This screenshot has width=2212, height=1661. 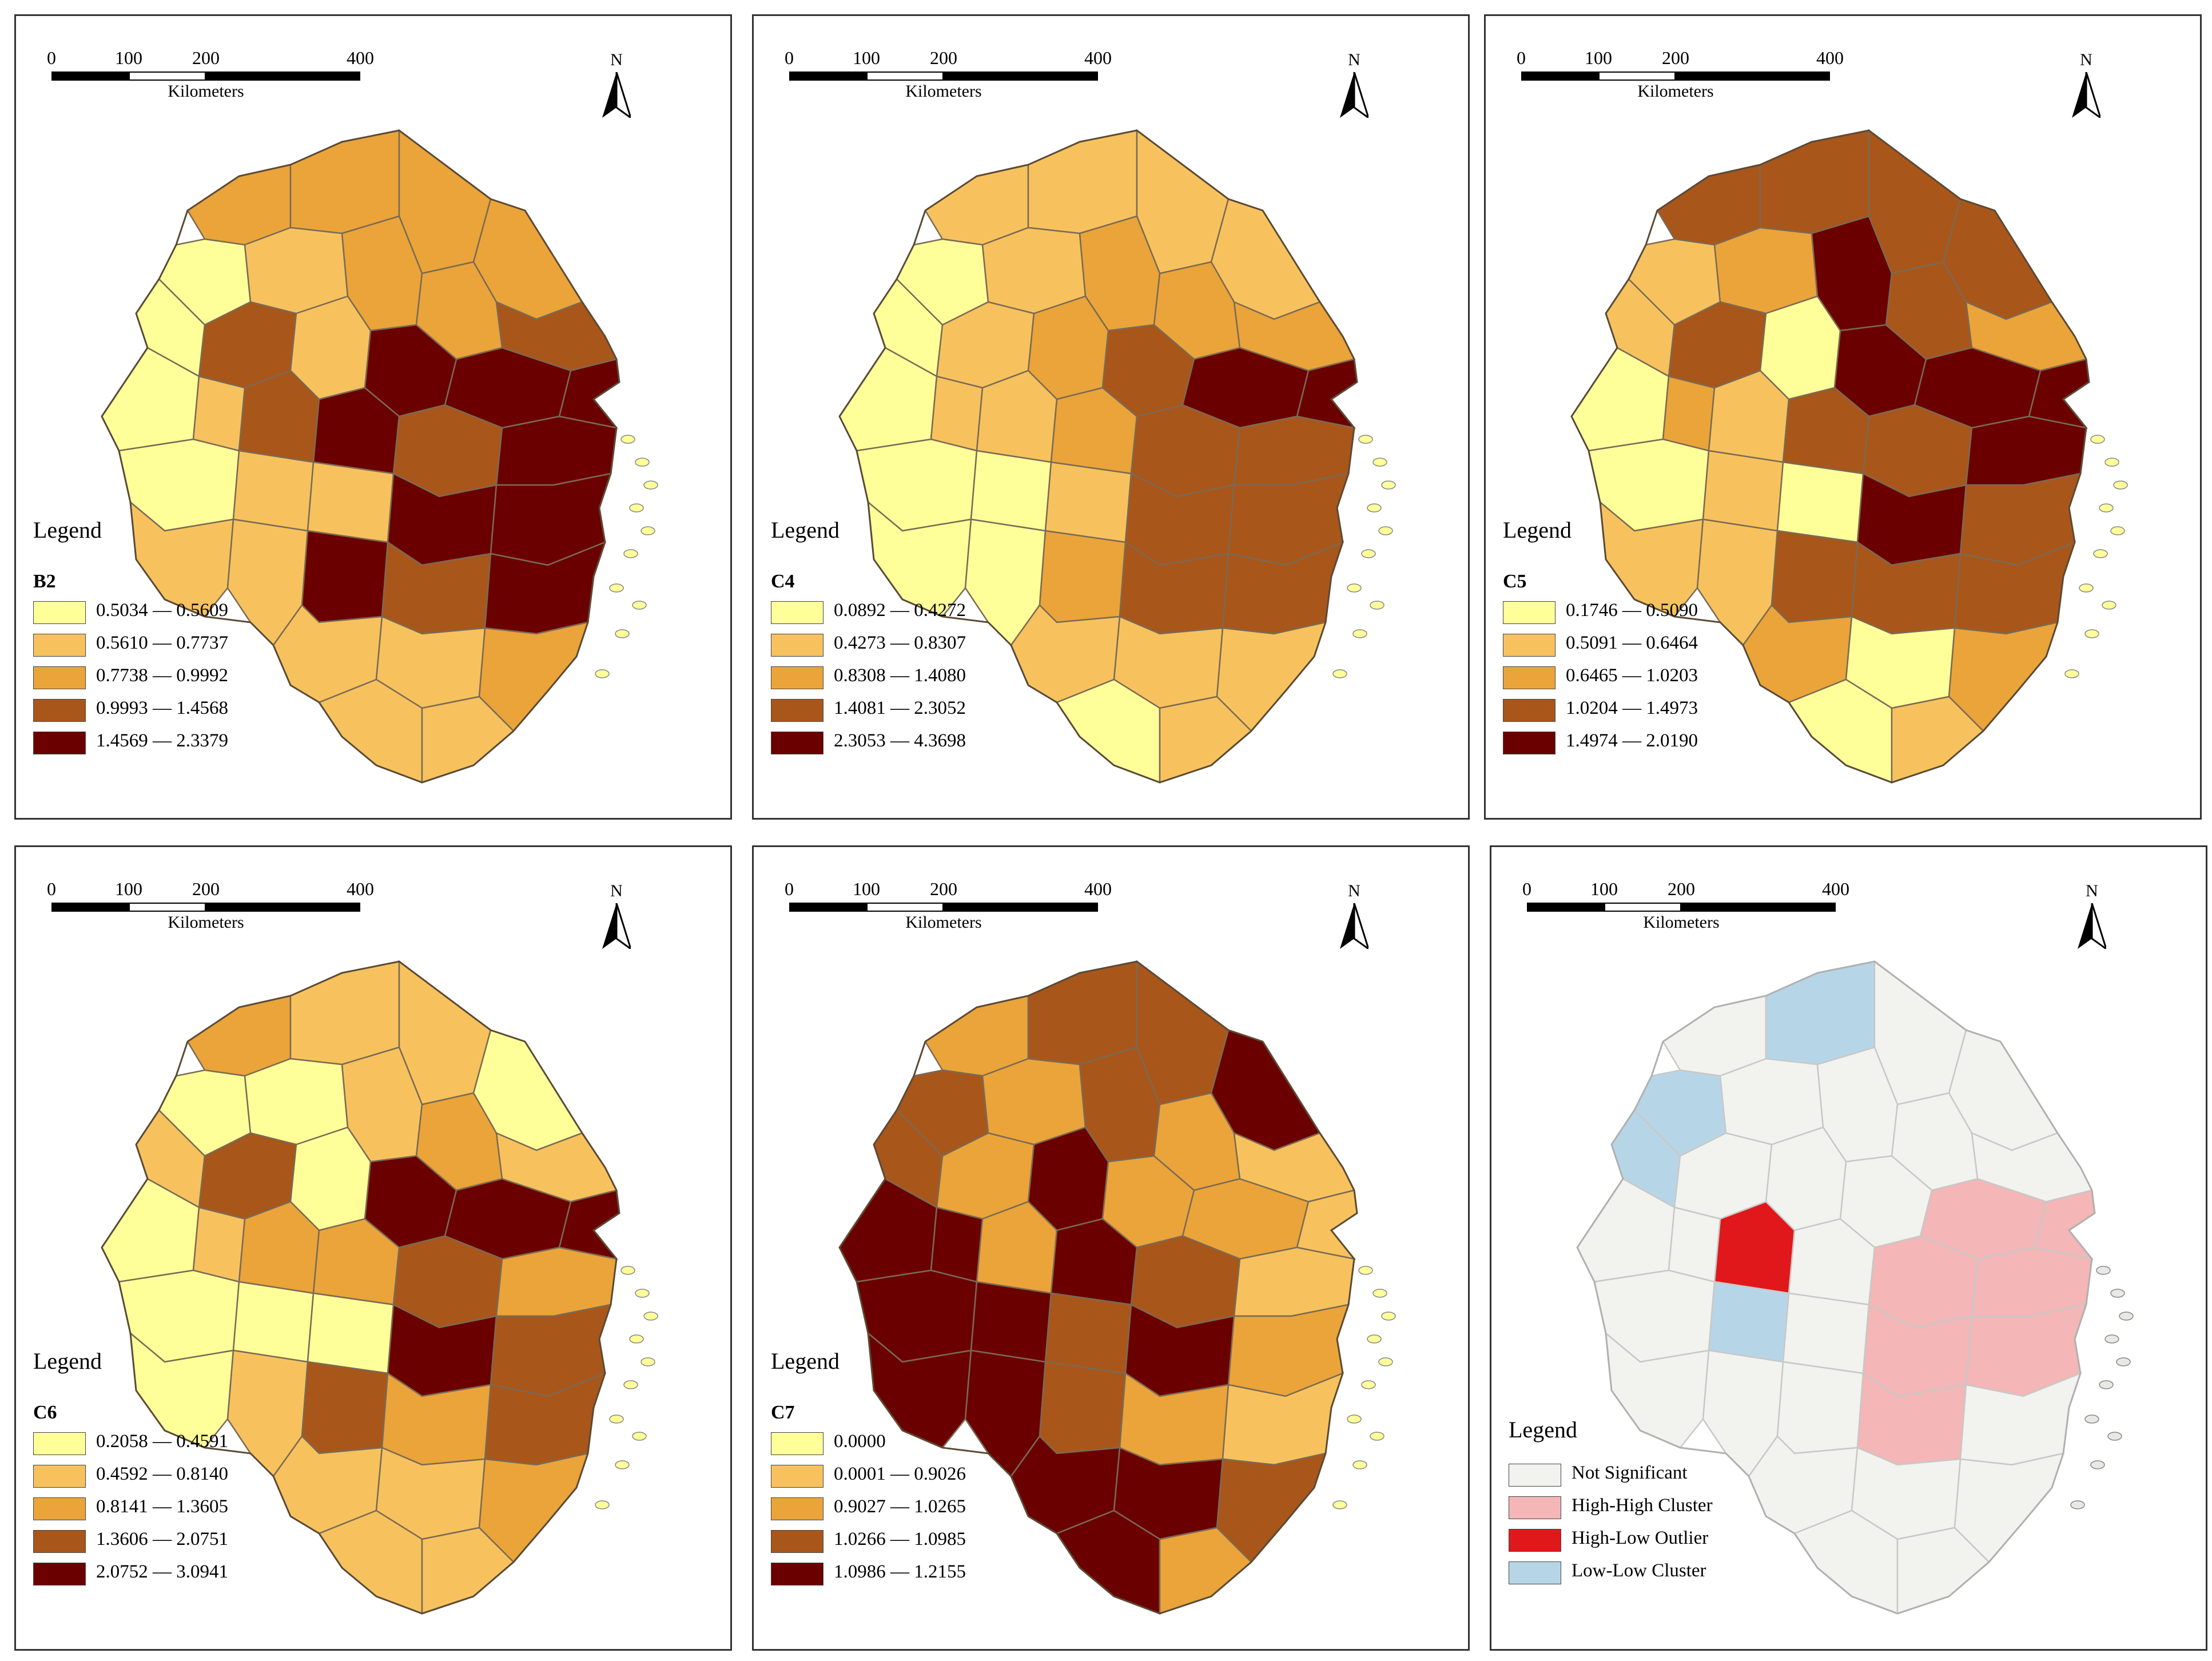 I want to click on legend-label: 0.7738 — 0.9992, so click(x=162, y=675).